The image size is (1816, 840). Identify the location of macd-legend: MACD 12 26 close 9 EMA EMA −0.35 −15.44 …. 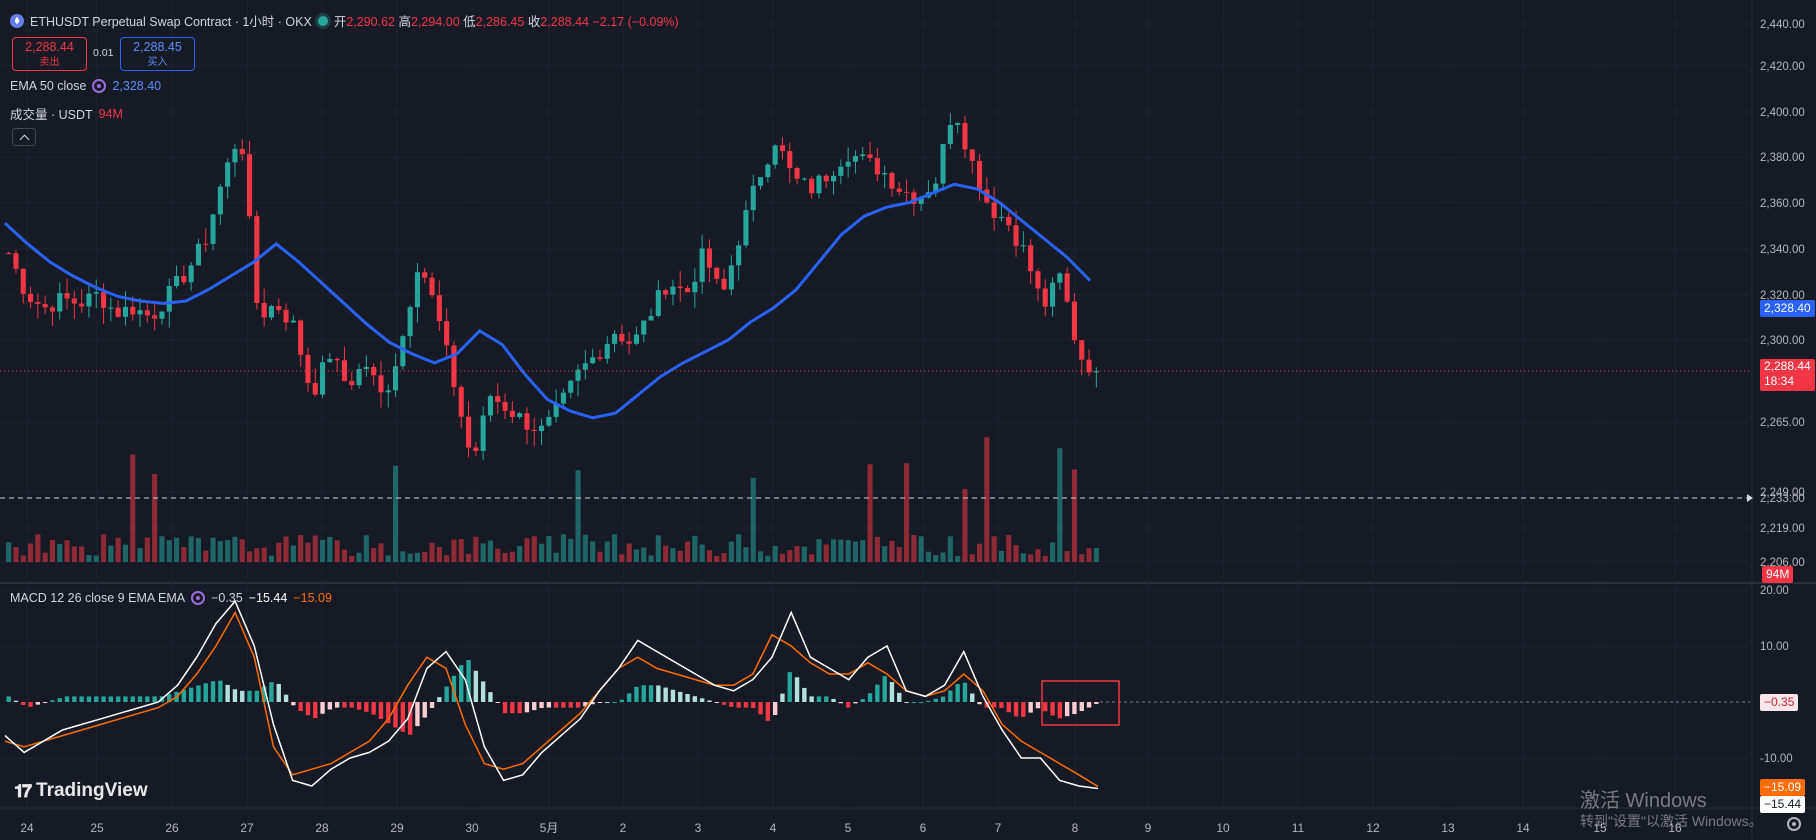
(171, 598).